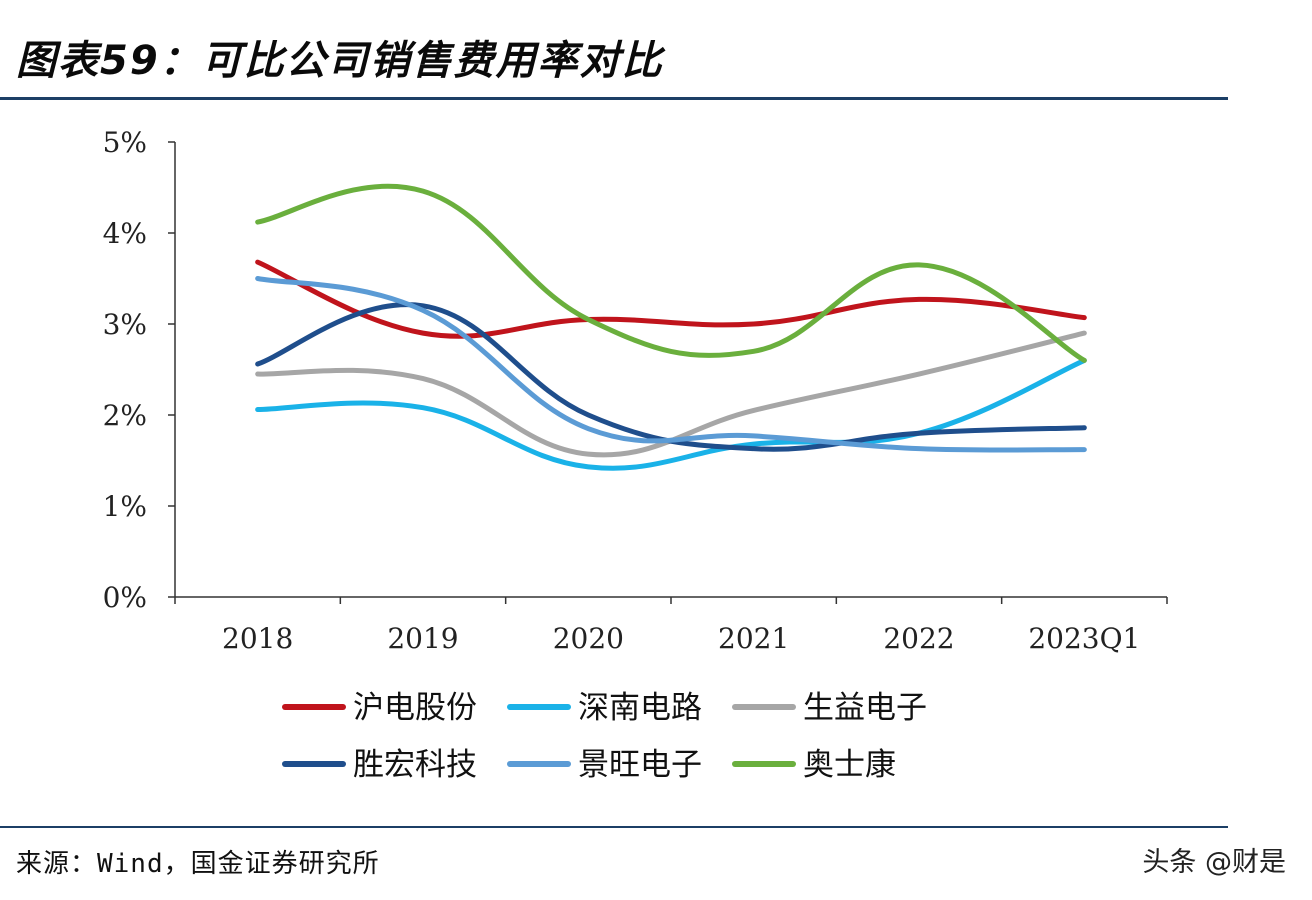 The image size is (1312, 900). I want to click on bottom-divider, so click(614, 827).